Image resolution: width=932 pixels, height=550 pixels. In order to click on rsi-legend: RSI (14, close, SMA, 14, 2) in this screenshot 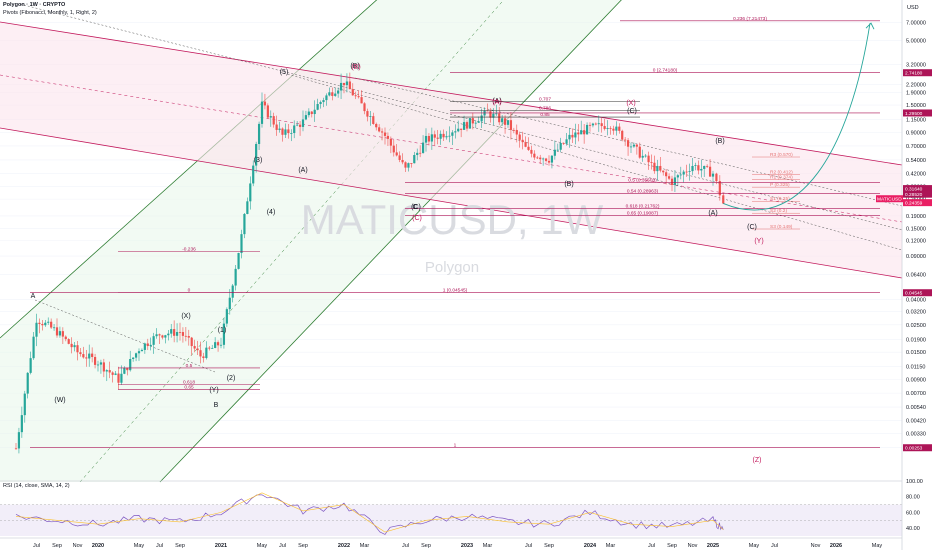, I will do `click(36, 486)`.